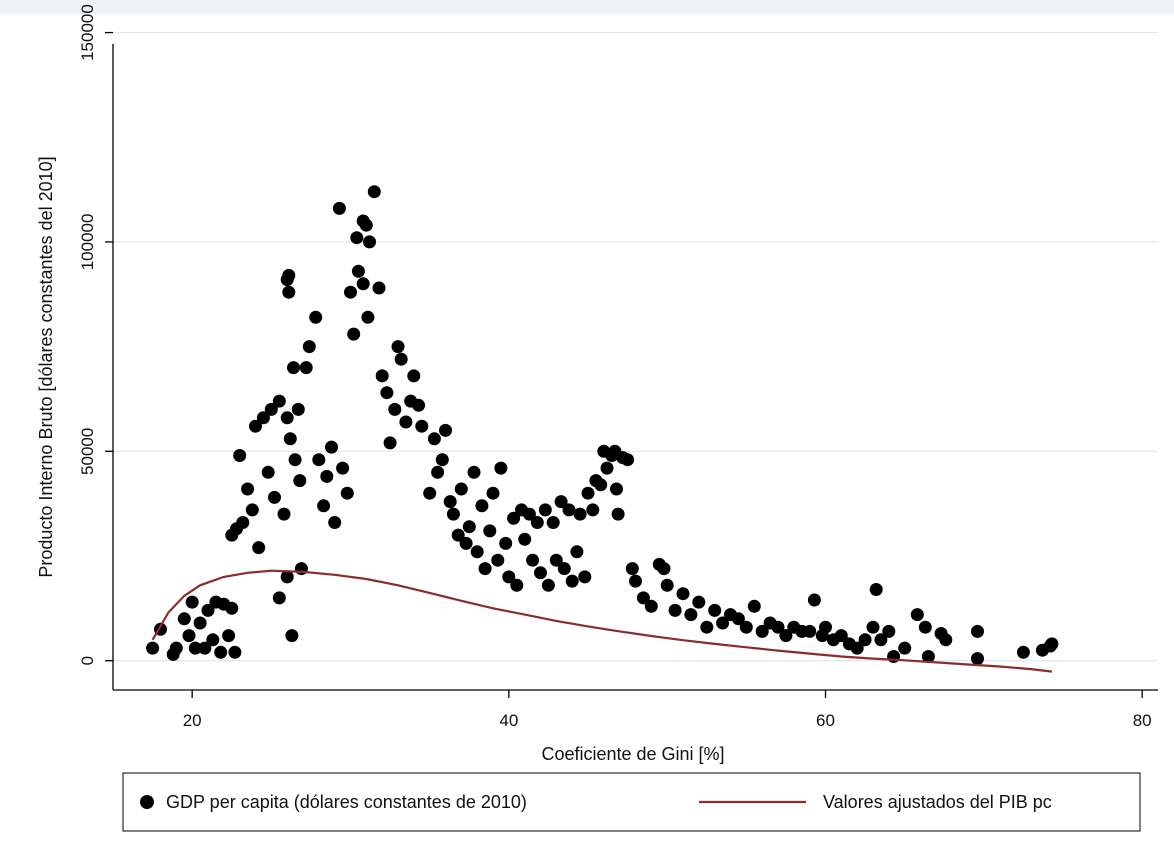  What do you see at coordinates (87, 451) in the screenshot?
I see `y-tick-label: 50000` at bounding box center [87, 451].